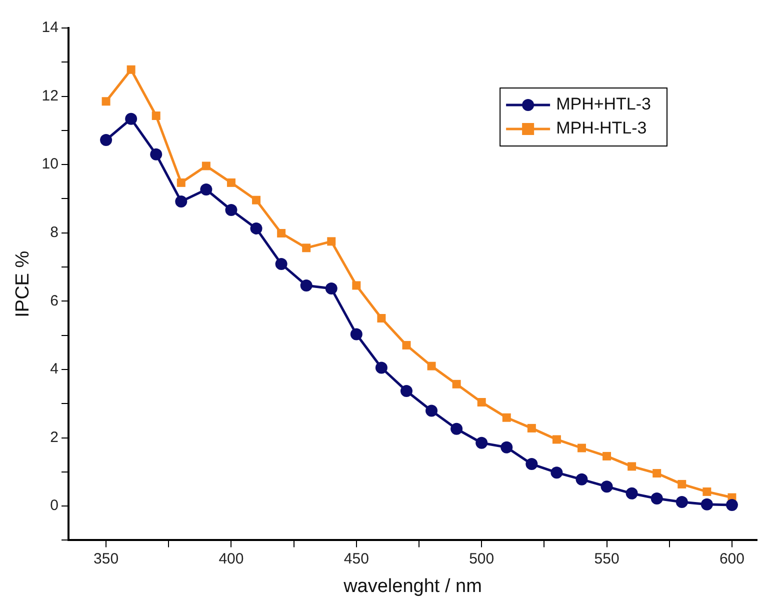 This screenshot has height=610, width=771. What do you see at coordinates (54, 301) in the screenshot?
I see `y-tick-label: 6` at bounding box center [54, 301].